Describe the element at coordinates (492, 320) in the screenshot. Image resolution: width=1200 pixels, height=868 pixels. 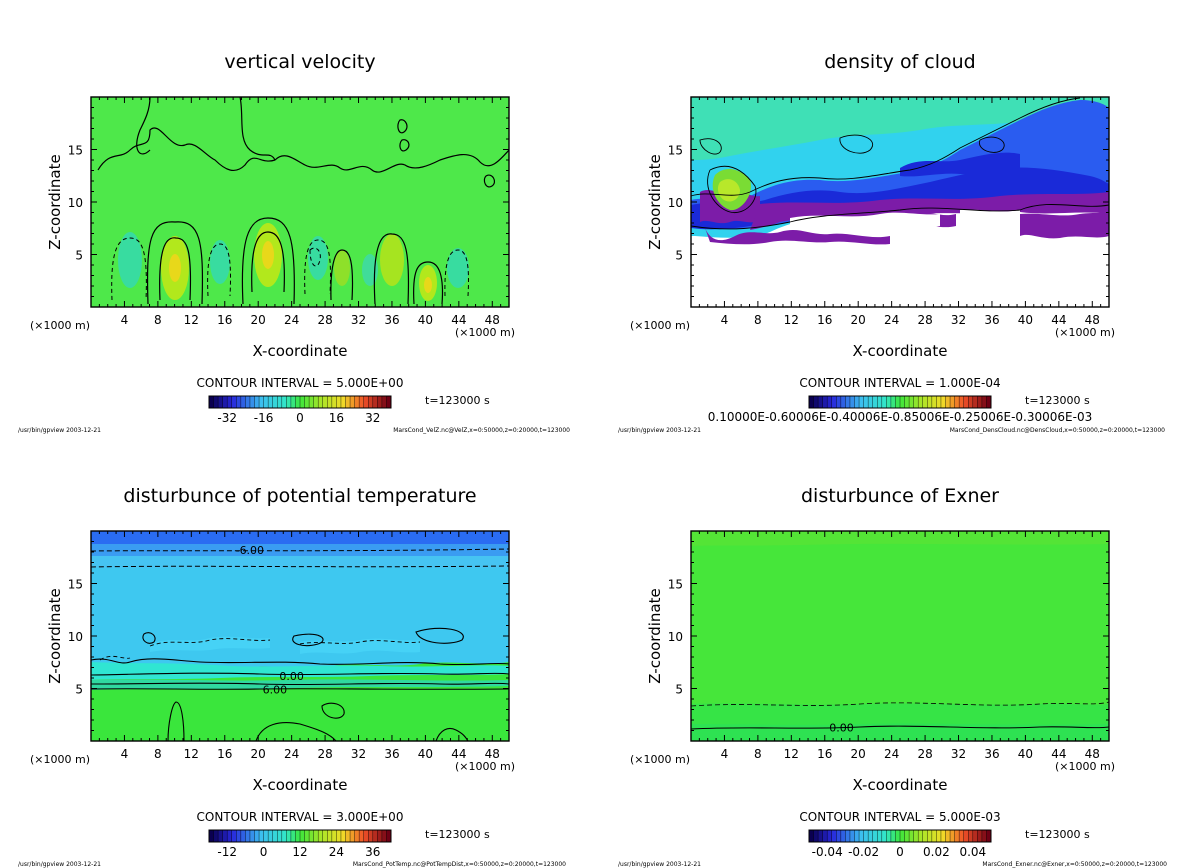
I see `x-tick-label: 48` at that location.